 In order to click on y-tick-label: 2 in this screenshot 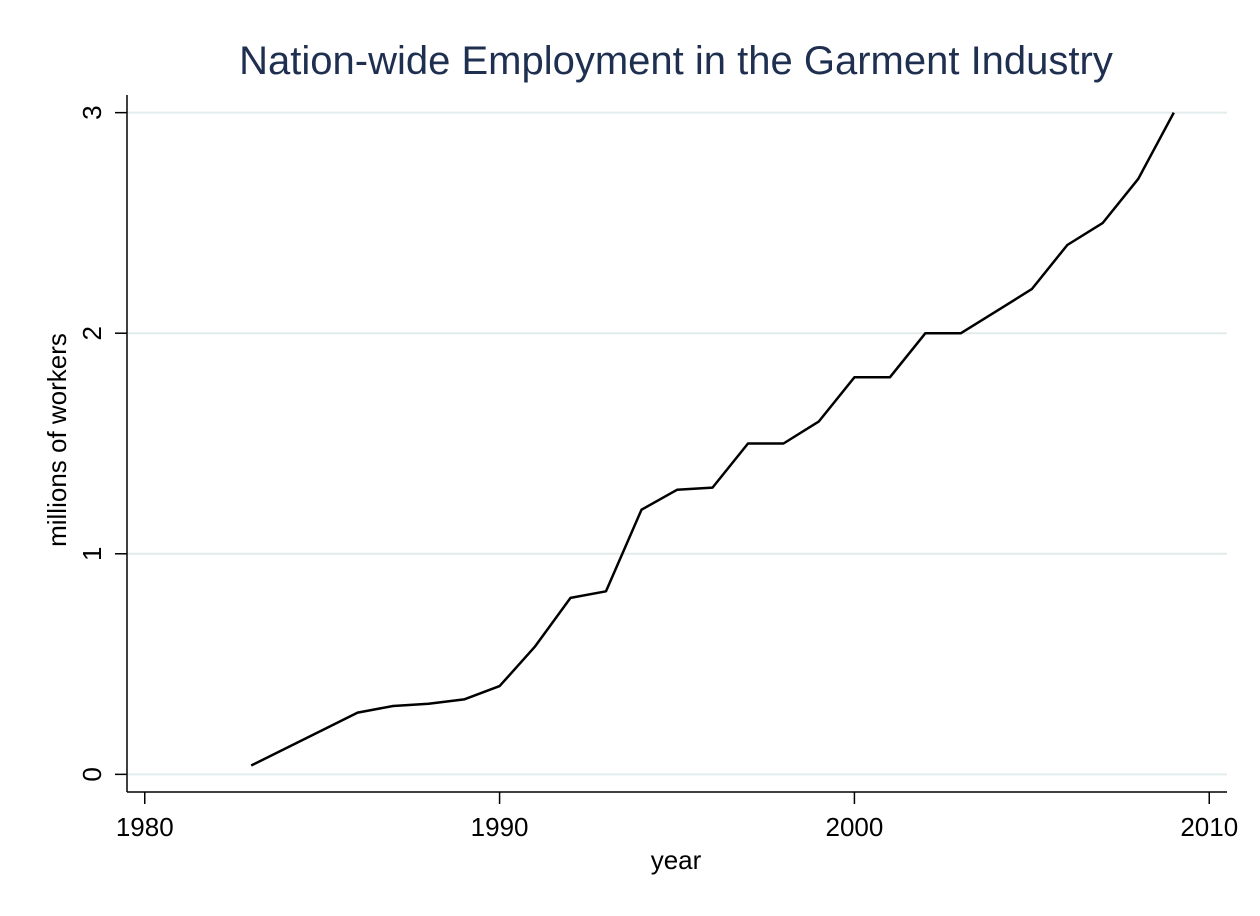, I will do `click(92, 333)`.